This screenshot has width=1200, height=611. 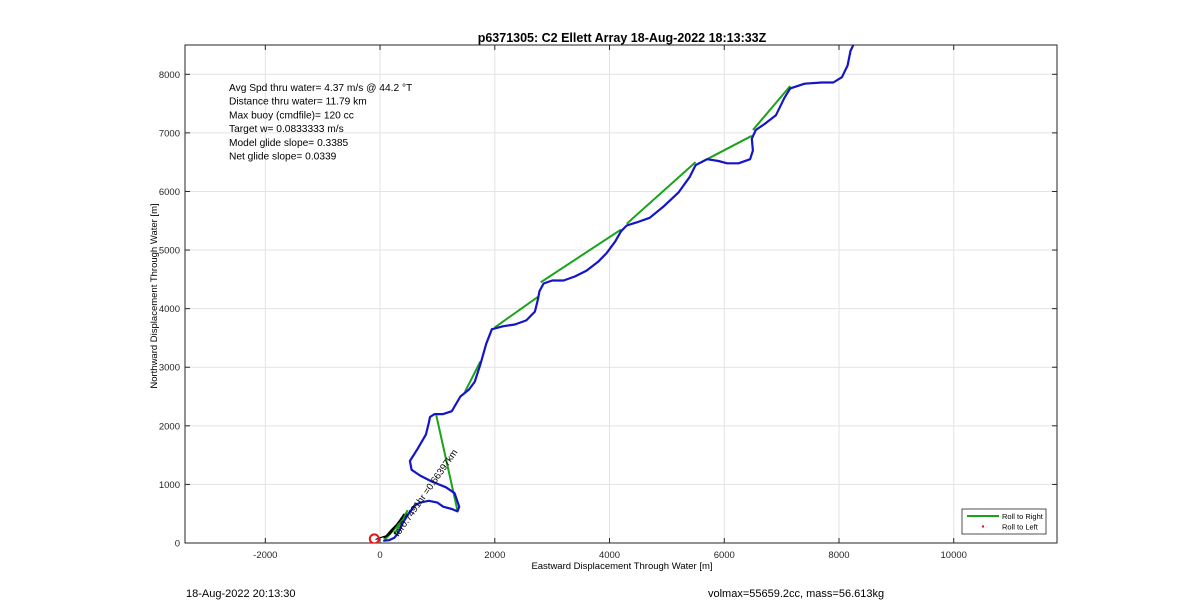 I want to click on start-cluster-trace, so click(x=390, y=527).